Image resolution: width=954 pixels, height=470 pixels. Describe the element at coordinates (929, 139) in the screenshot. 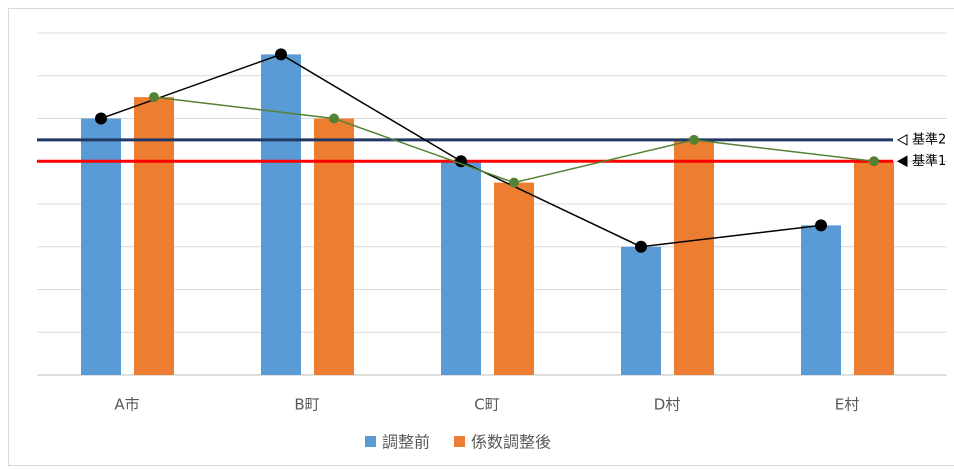

I see `reference-label: 基準2` at that location.